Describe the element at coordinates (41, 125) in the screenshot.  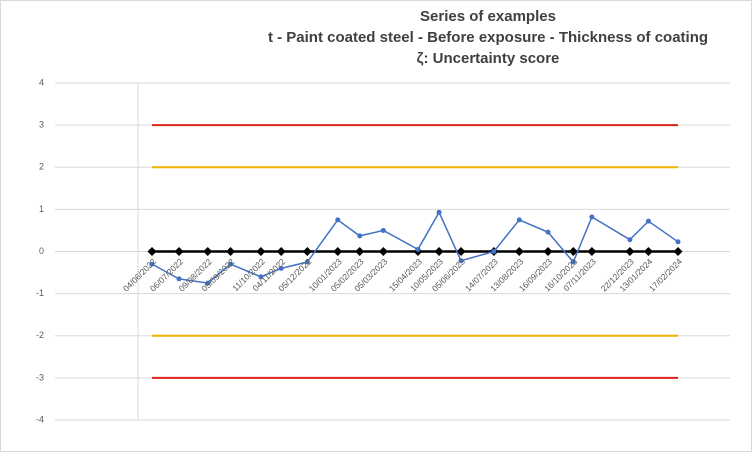
I see `y-tick-label: 3` at that location.